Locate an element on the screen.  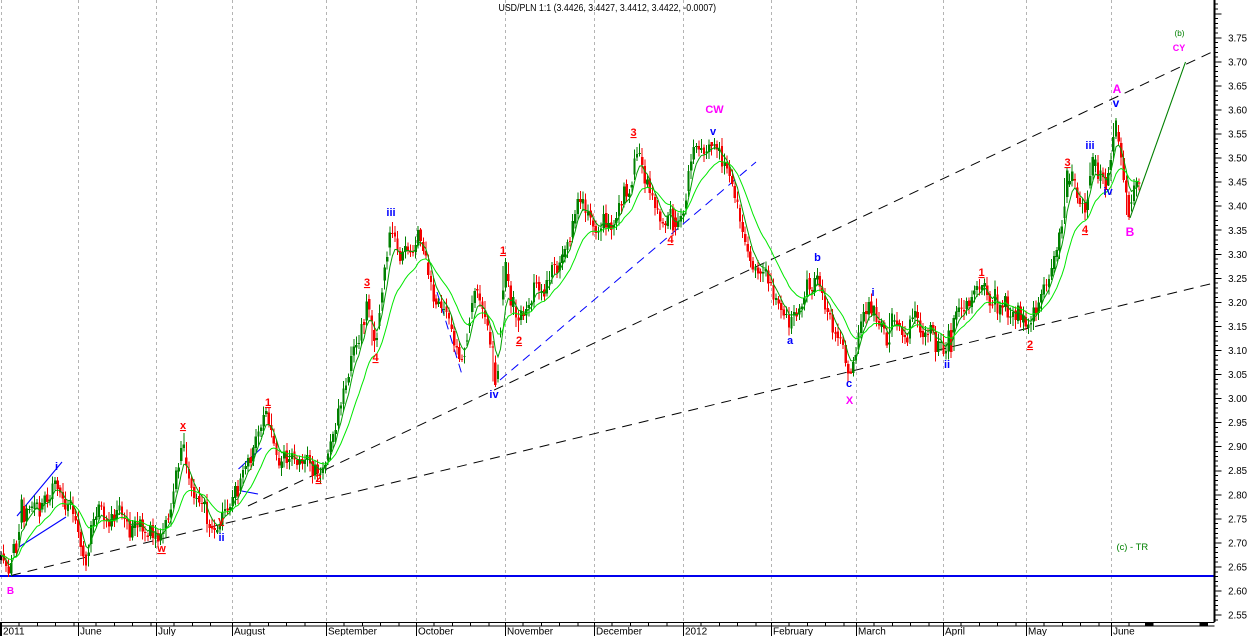
svg-text: y is located at coordinates (221, 521).